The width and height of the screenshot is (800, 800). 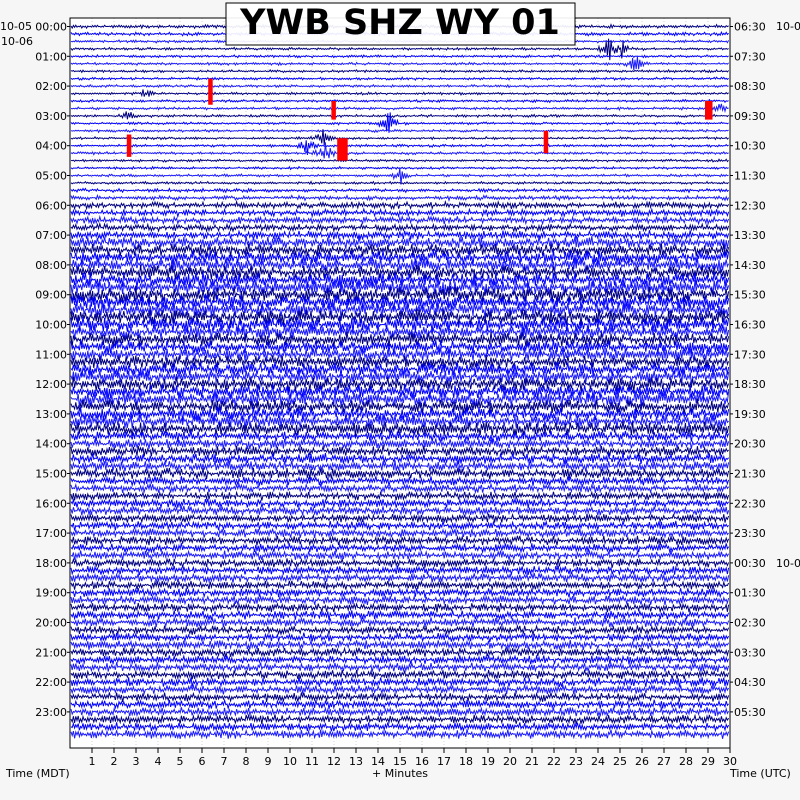 What do you see at coordinates (51, 682) in the screenshot?
I see `left-hour-label: 22:00` at bounding box center [51, 682].